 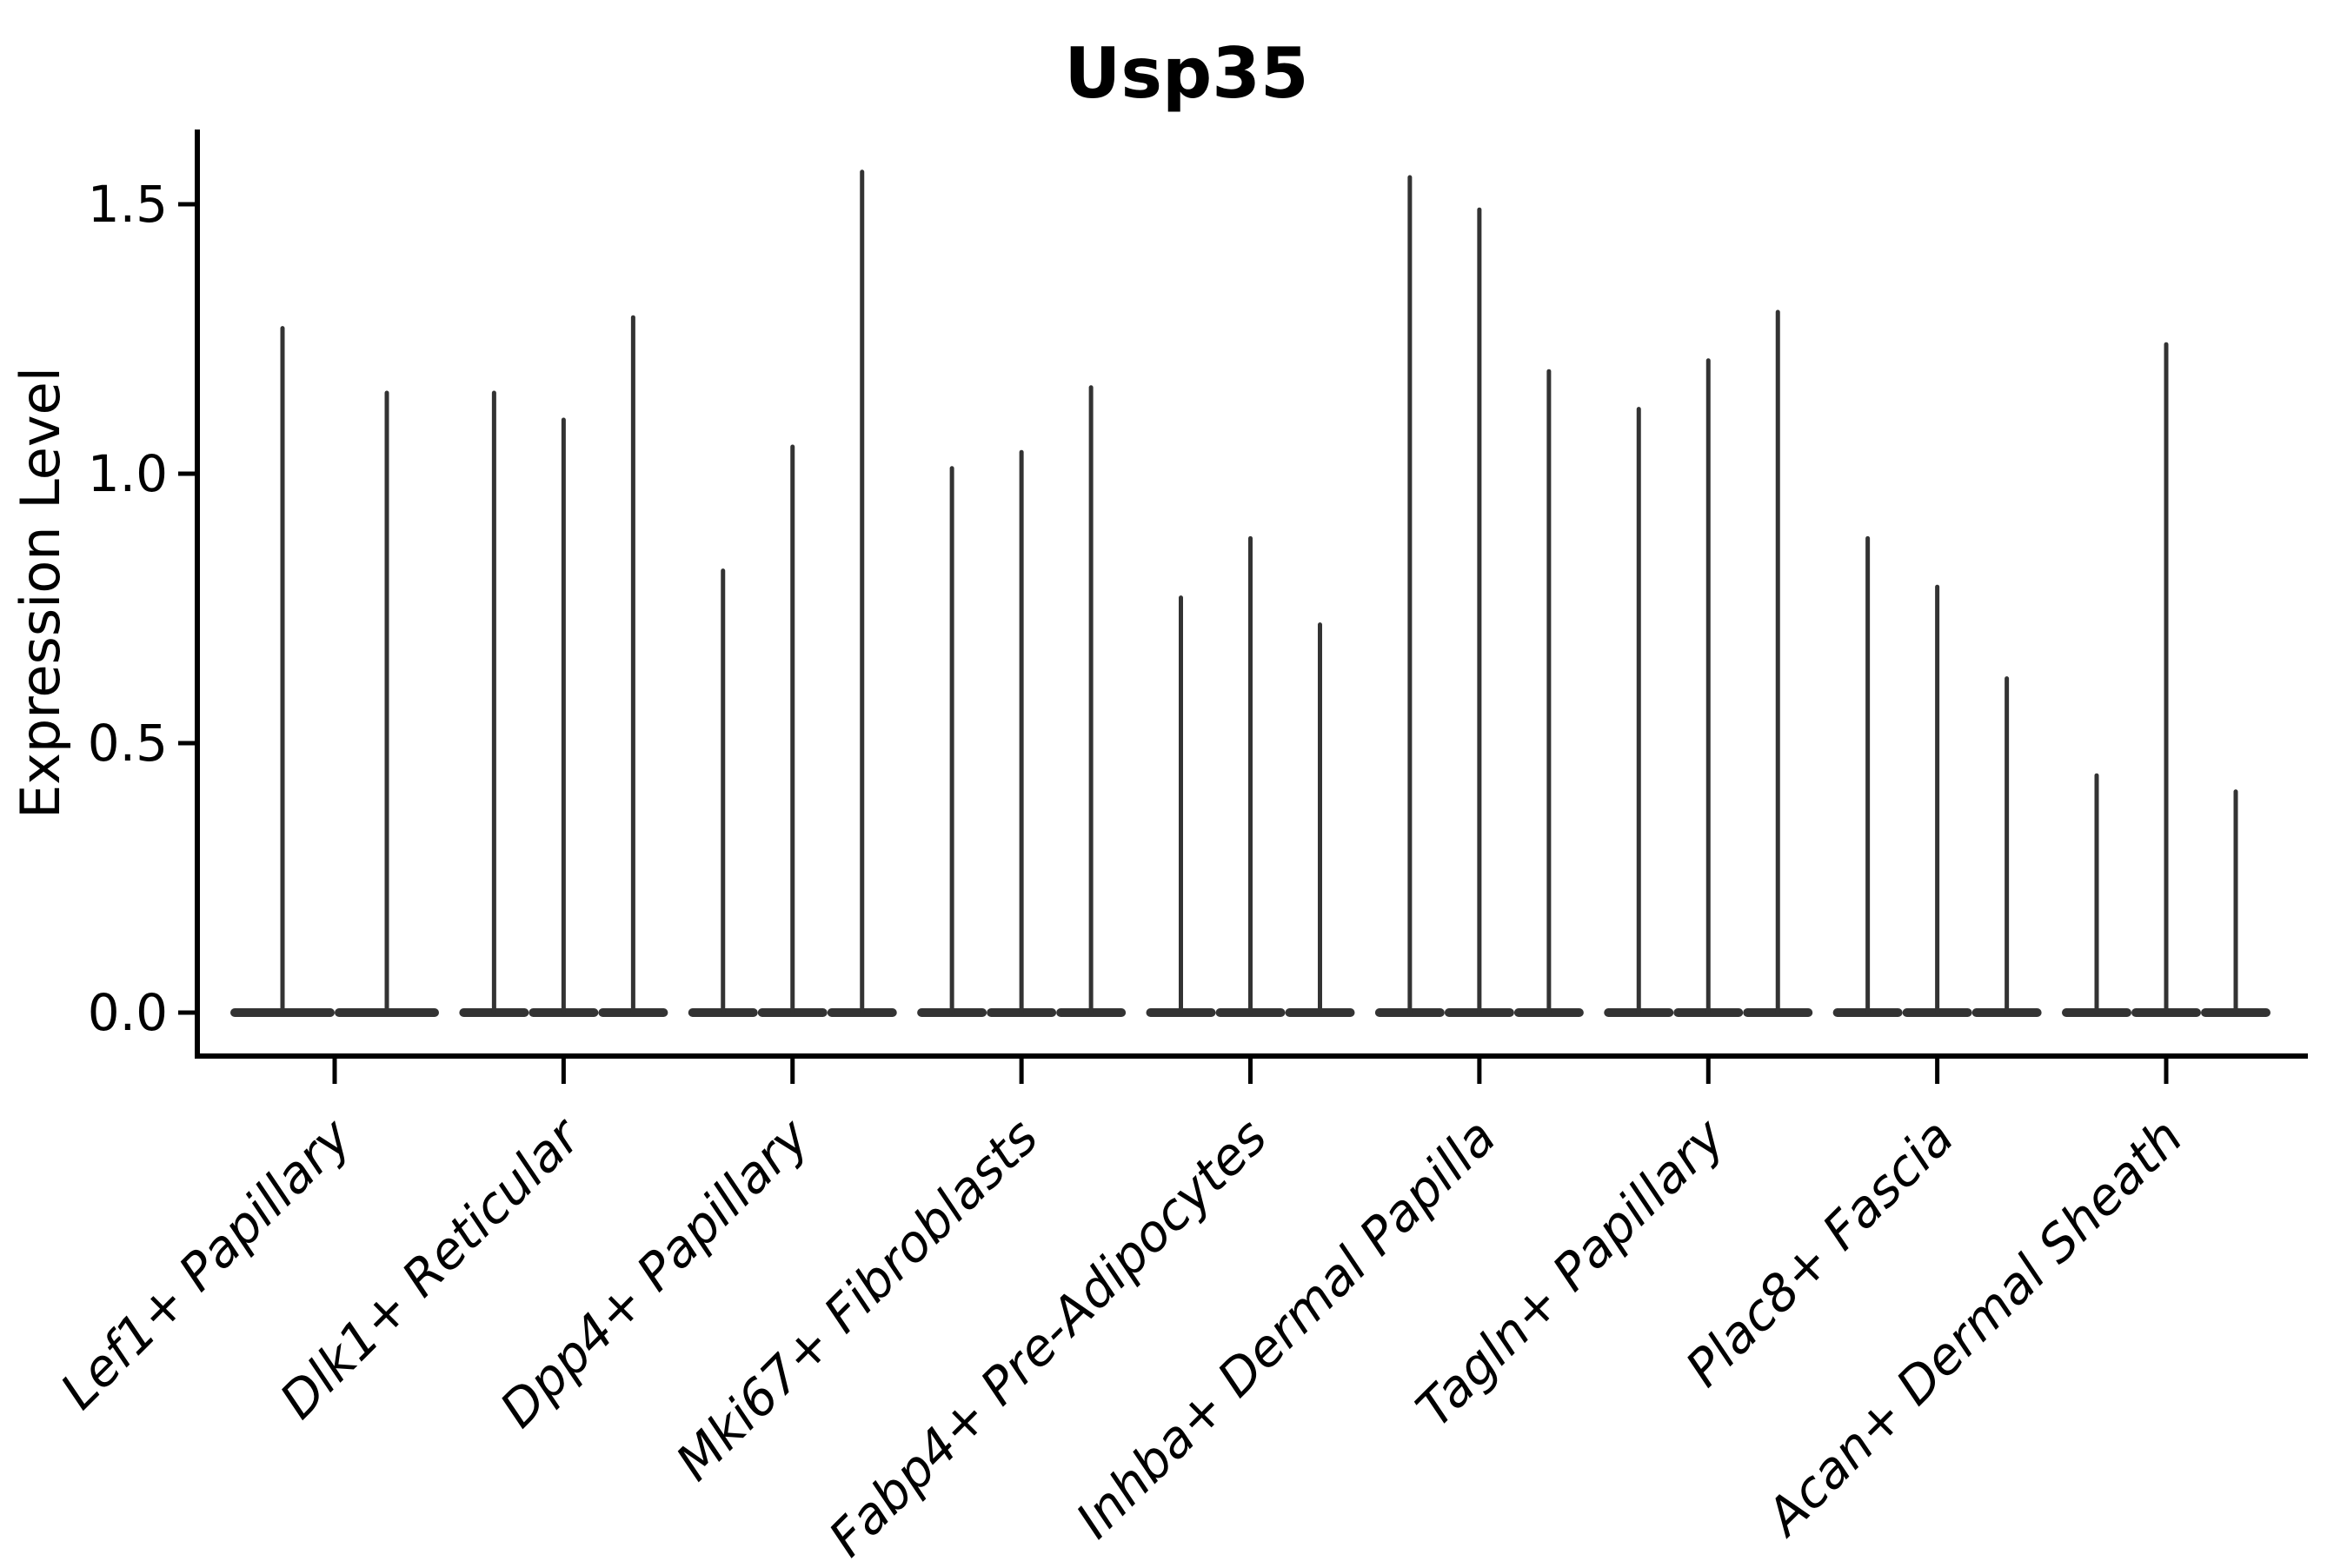 I want to click on y-tick-label: 1.0, so click(x=128, y=473).